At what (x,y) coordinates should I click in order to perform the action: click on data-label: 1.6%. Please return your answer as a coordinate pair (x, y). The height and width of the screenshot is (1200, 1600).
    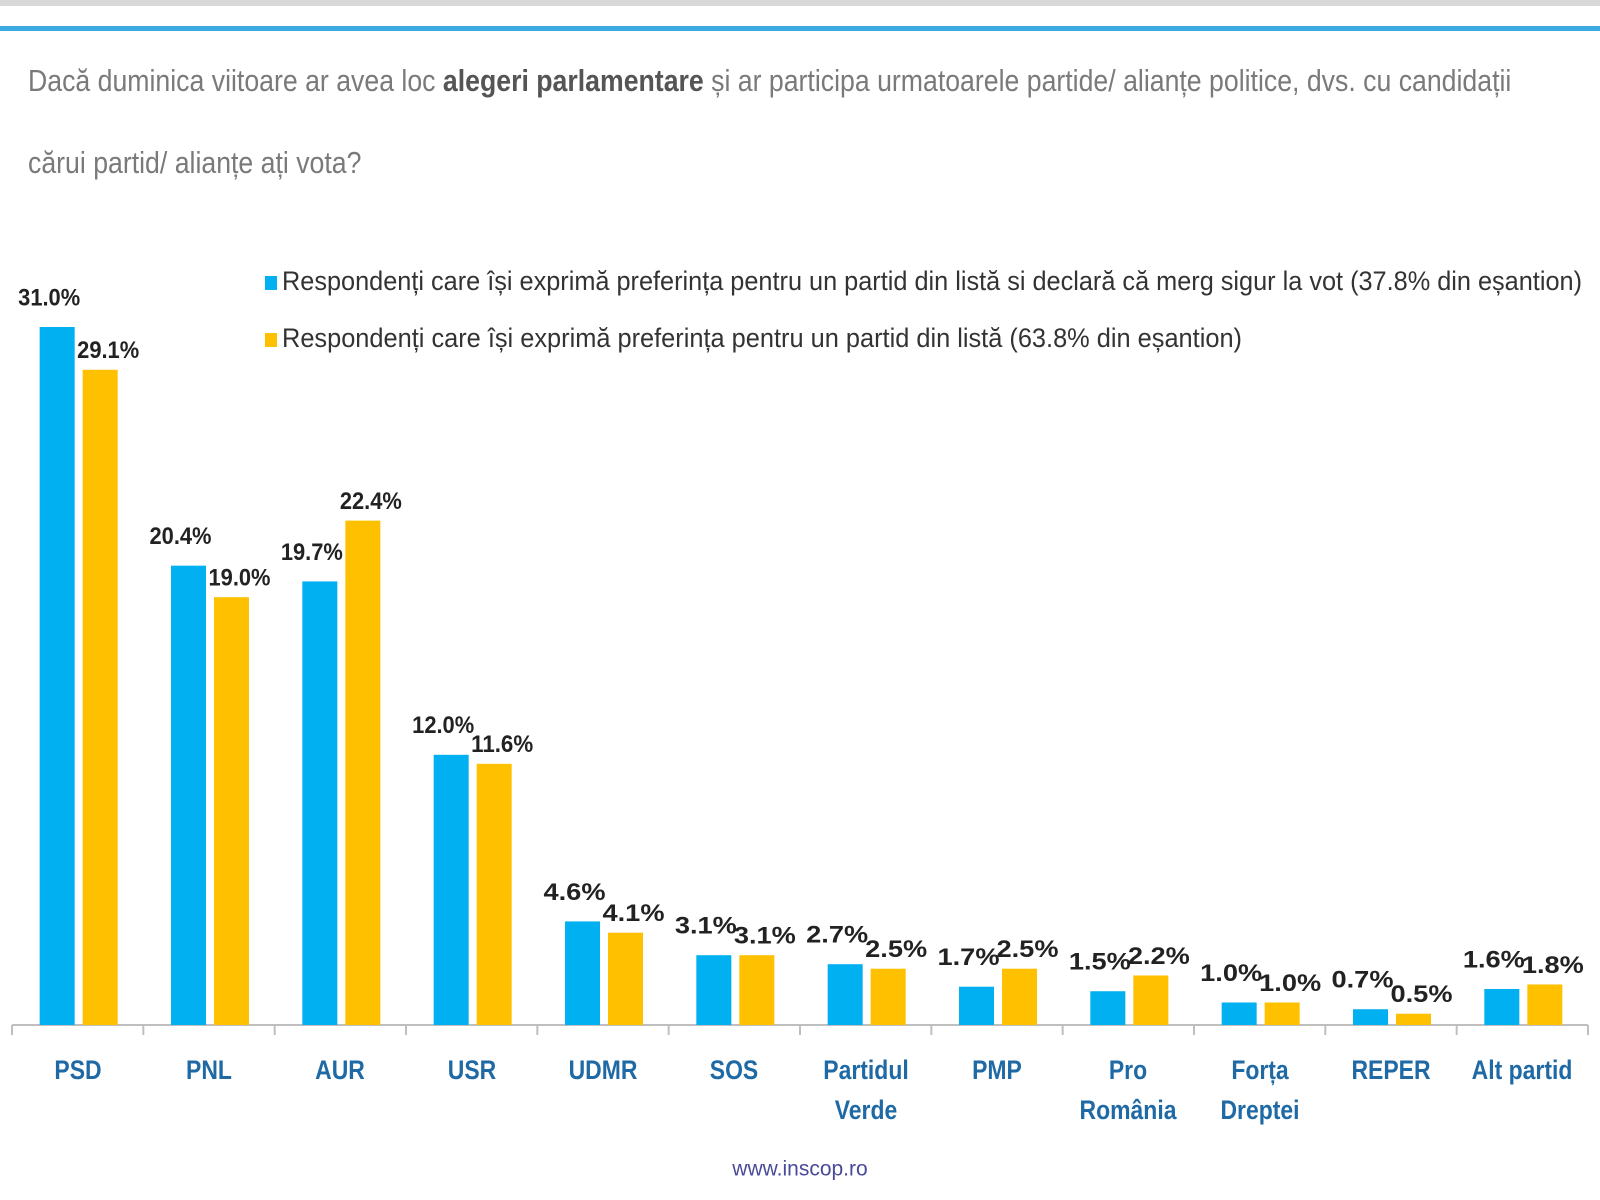
    Looking at the image, I should click on (1494, 959).